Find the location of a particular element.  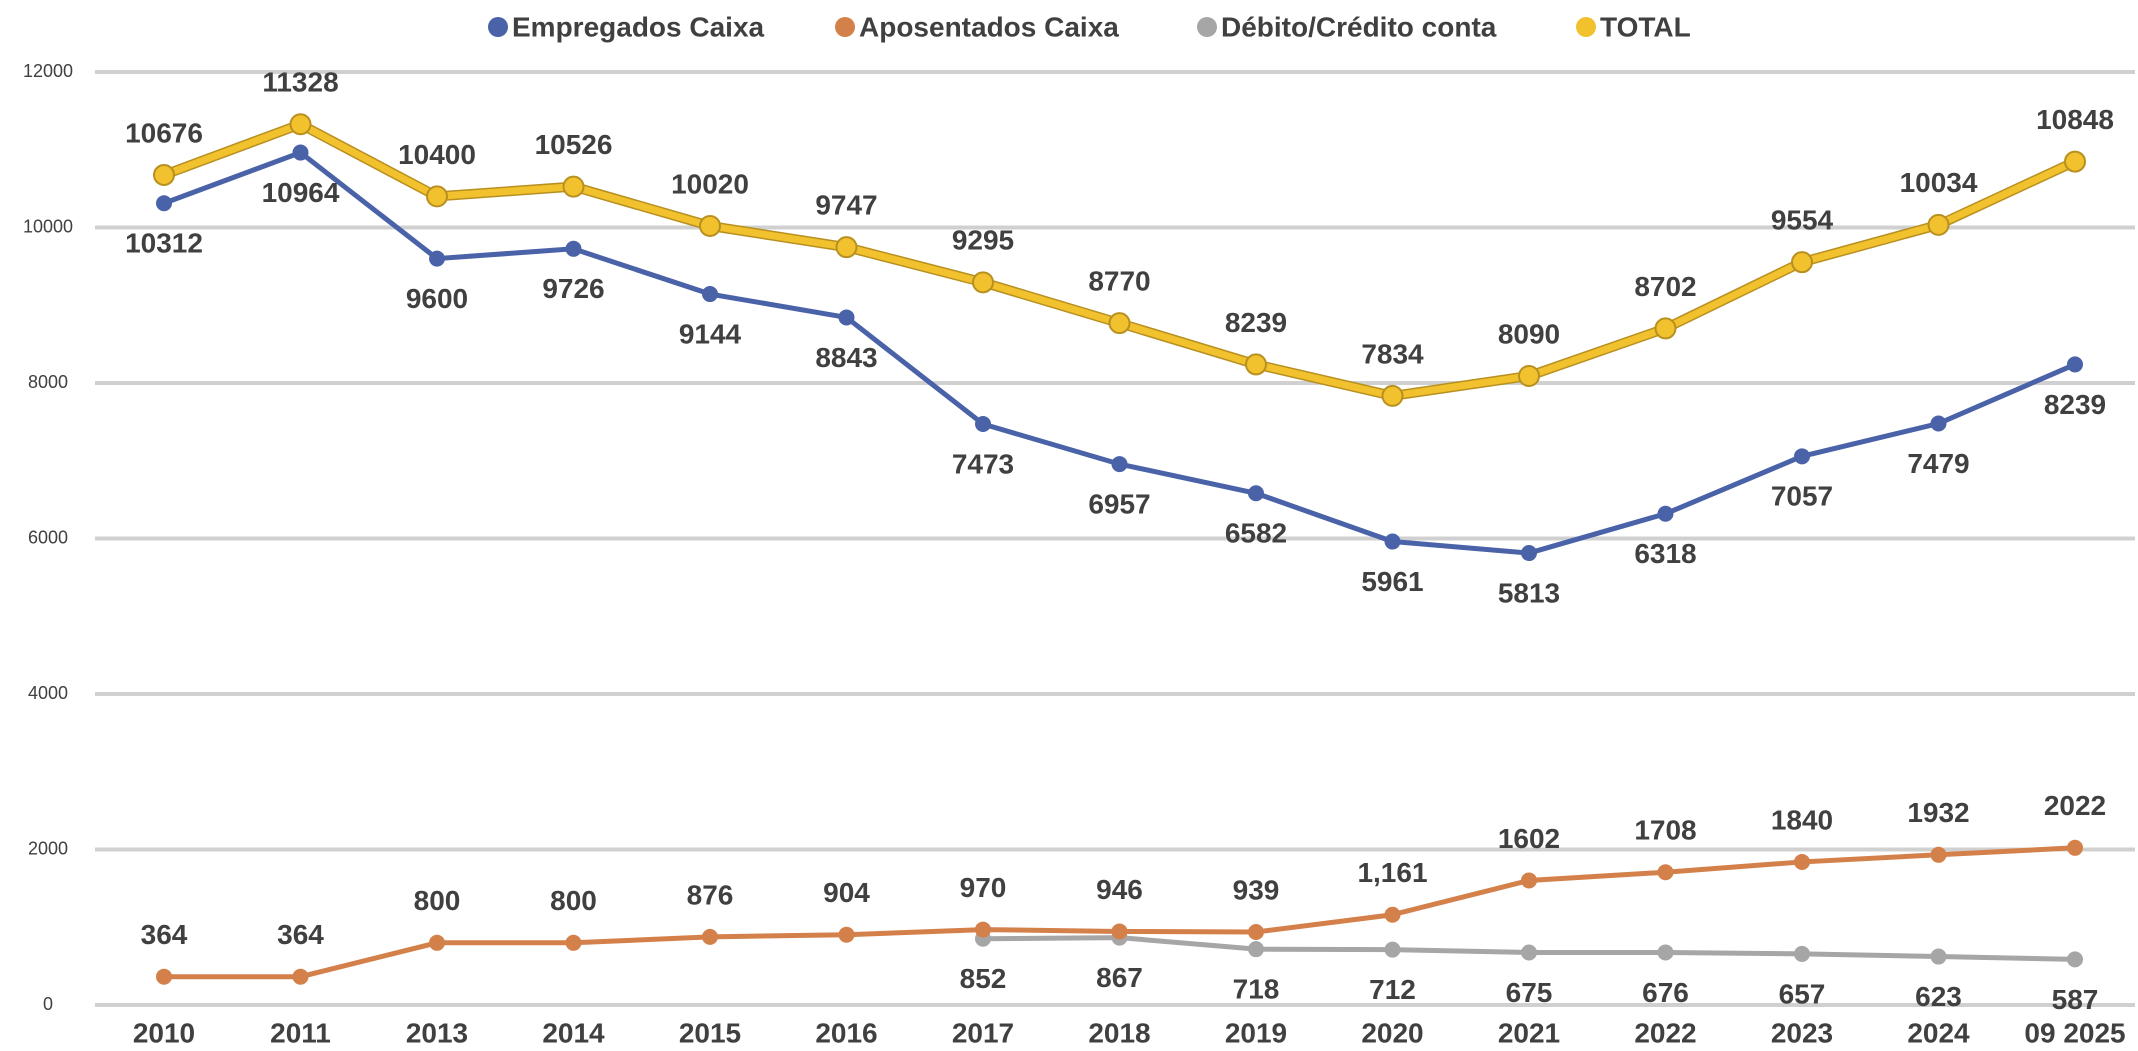

y-tick-label: 0 is located at coordinates (48, 1004).